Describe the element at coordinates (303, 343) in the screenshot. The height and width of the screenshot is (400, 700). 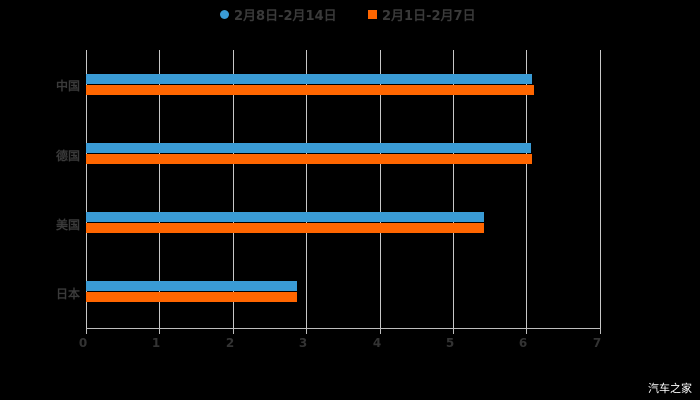
I see `x-tick-label: 3` at that location.